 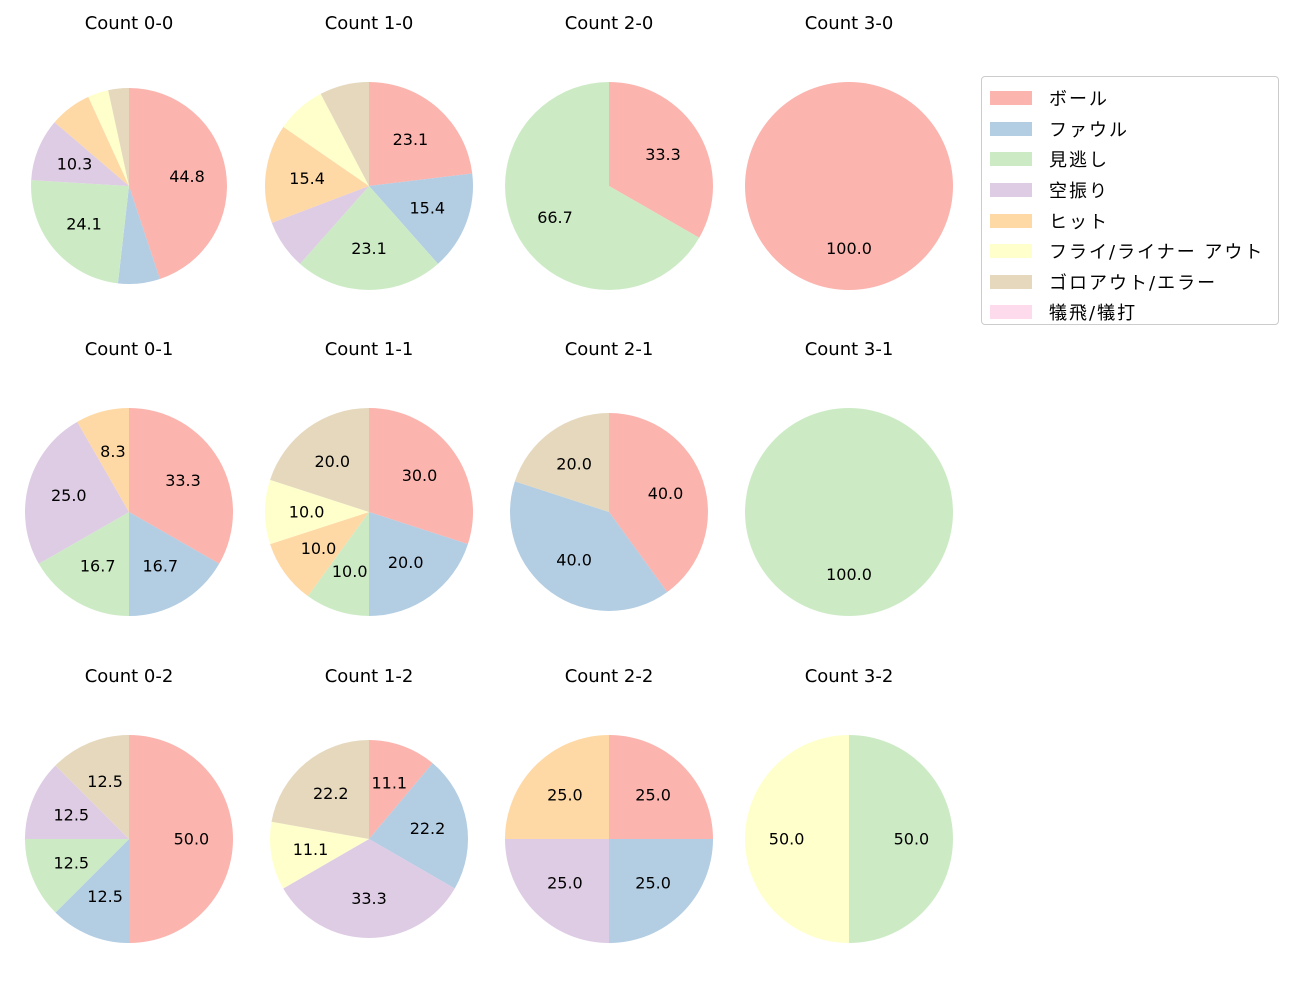 I want to click on pie-count-2-0: Count 2-0 33.3 66.7, so click(x=609, y=151).